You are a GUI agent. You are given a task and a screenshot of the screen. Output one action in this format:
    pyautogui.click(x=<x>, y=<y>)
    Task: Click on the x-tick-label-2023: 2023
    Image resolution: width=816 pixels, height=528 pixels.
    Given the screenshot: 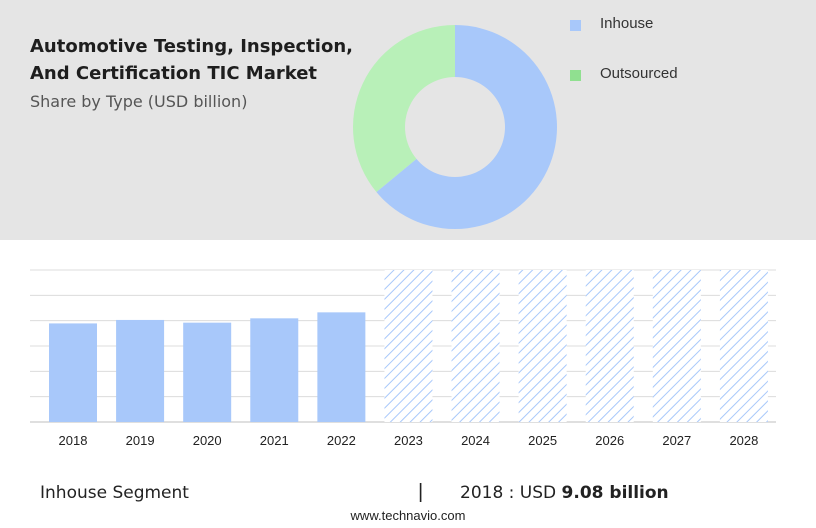 What is the action you would take?
    pyautogui.click(x=408, y=440)
    